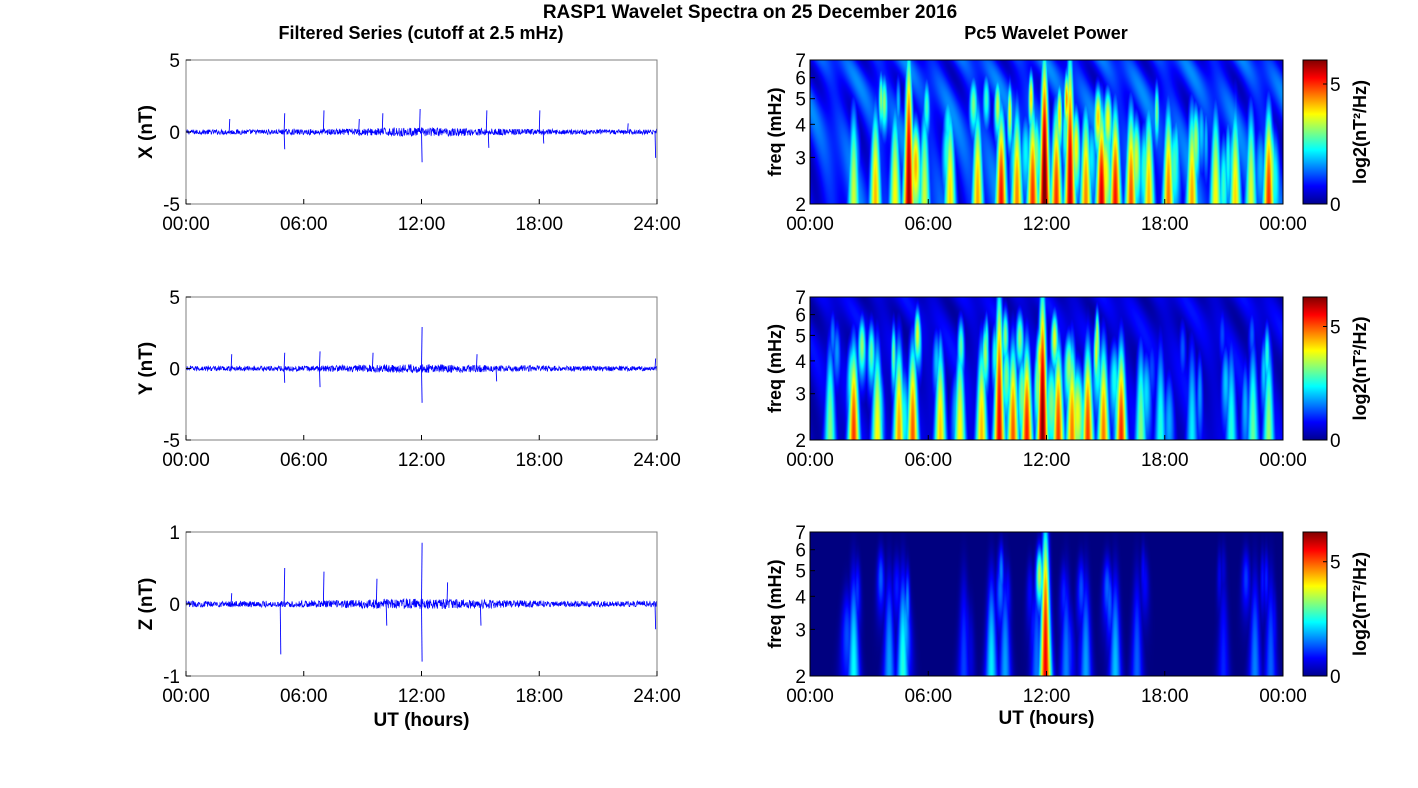 Image resolution: width=1418 pixels, height=788 pixels. I want to click on colorbar-label: log2(nT²/Hz), so click(1360, 604).